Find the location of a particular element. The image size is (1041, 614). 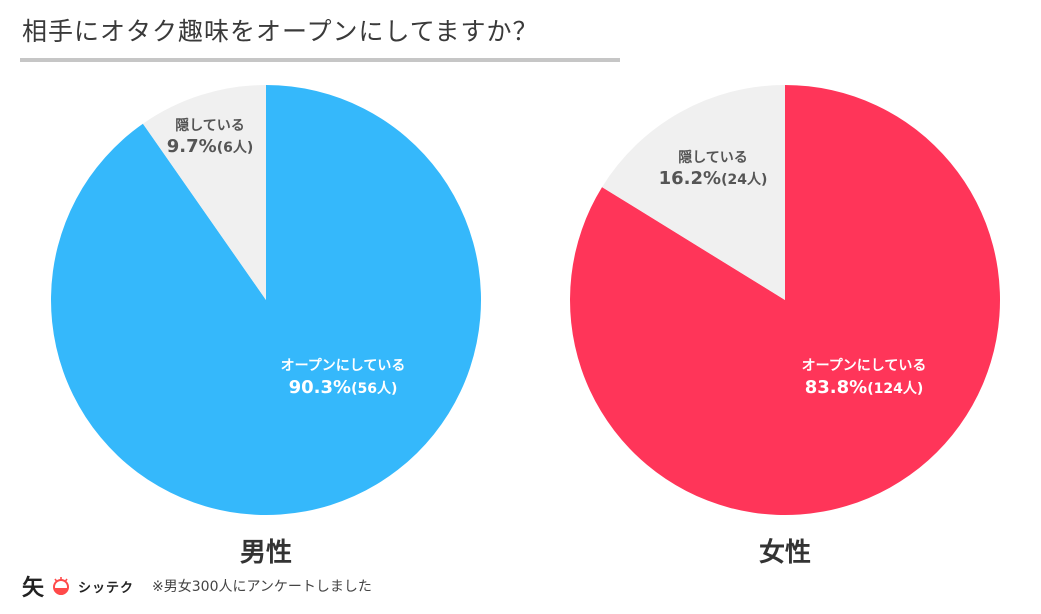

male-open-count: (56人) is located at coordinates (374, 388).